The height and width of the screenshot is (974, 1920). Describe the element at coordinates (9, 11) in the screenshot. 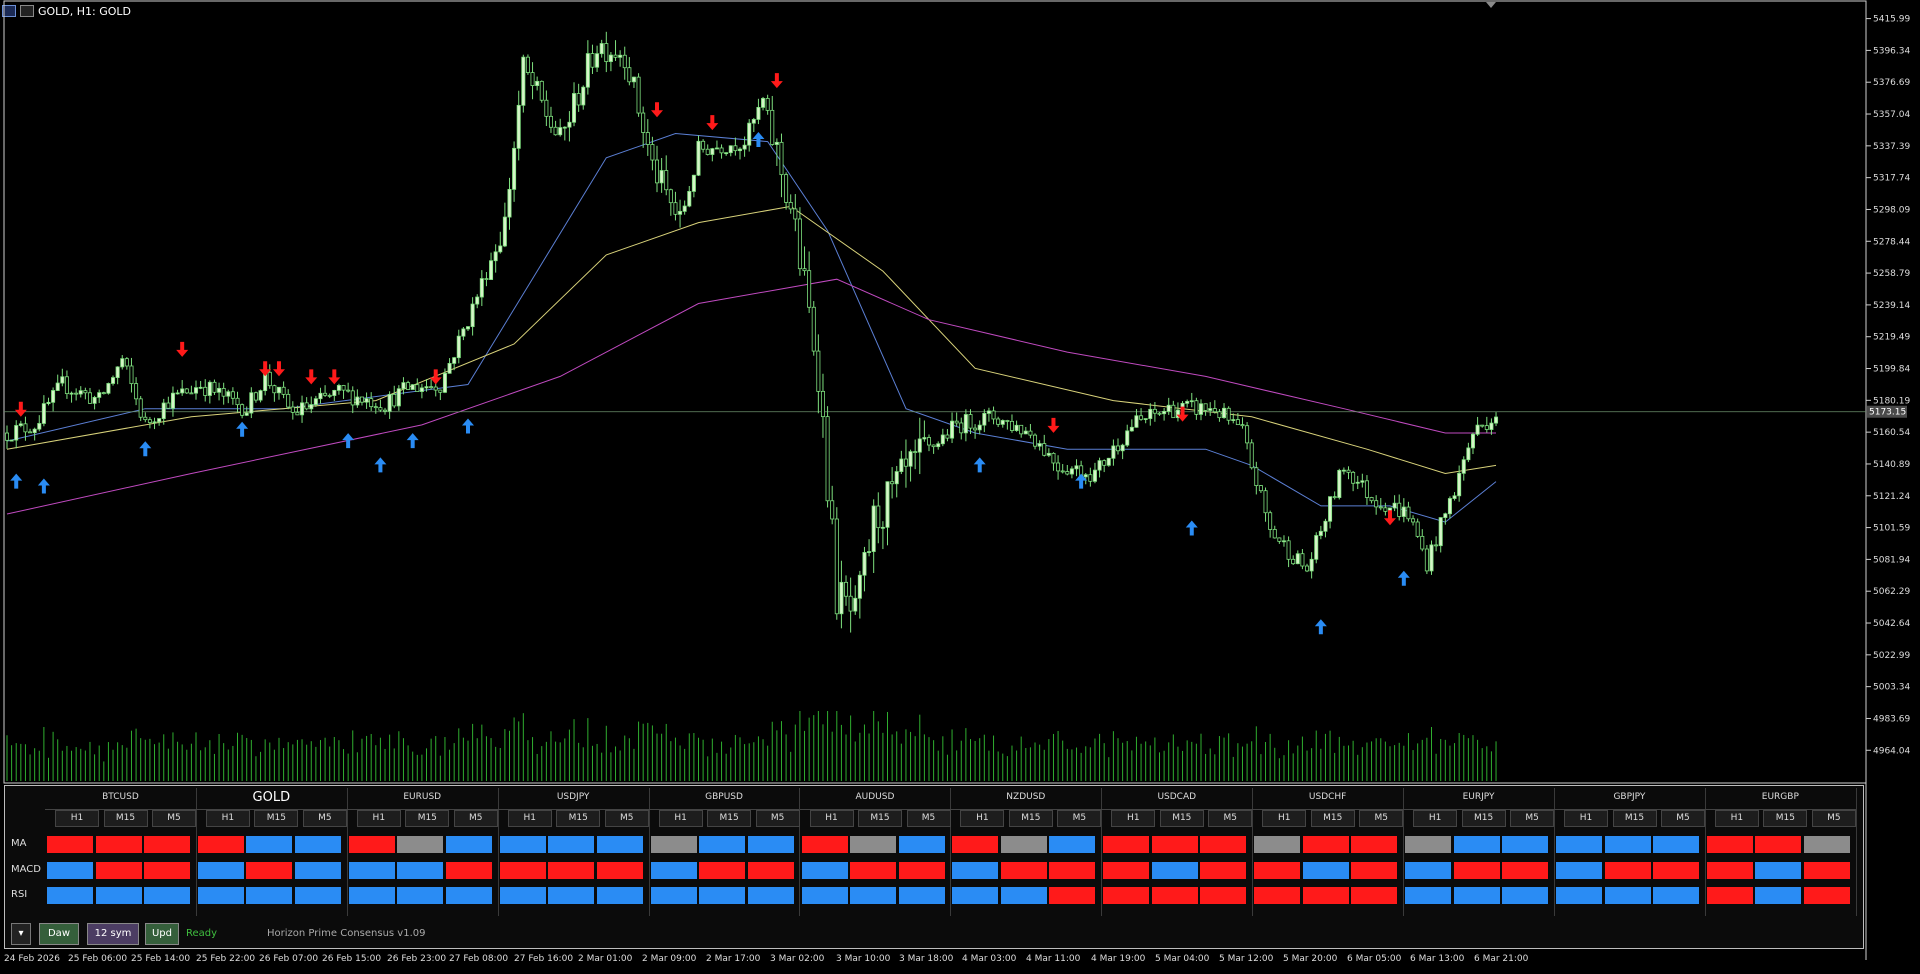

I see `chart-menu-icon` at that location.